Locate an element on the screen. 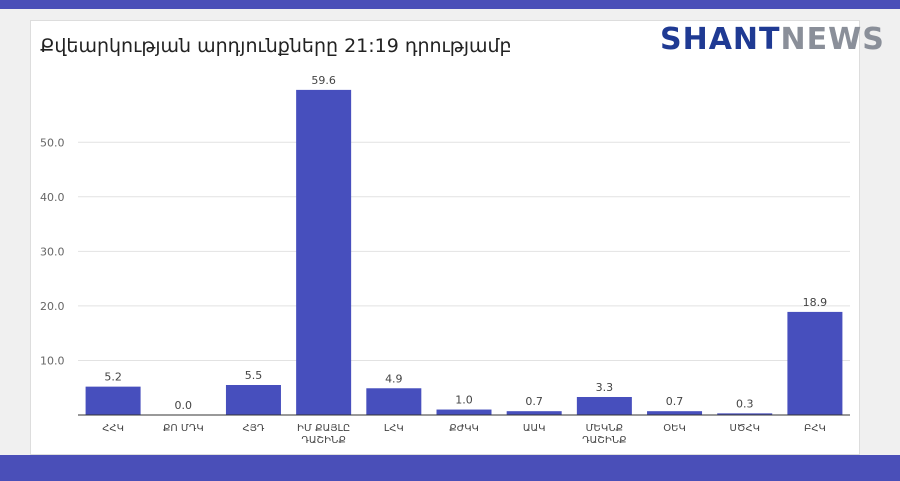 The width and height of the screenshot is (900, 481). y-tick-label: 50.0 is located at coordinates (52, 142).